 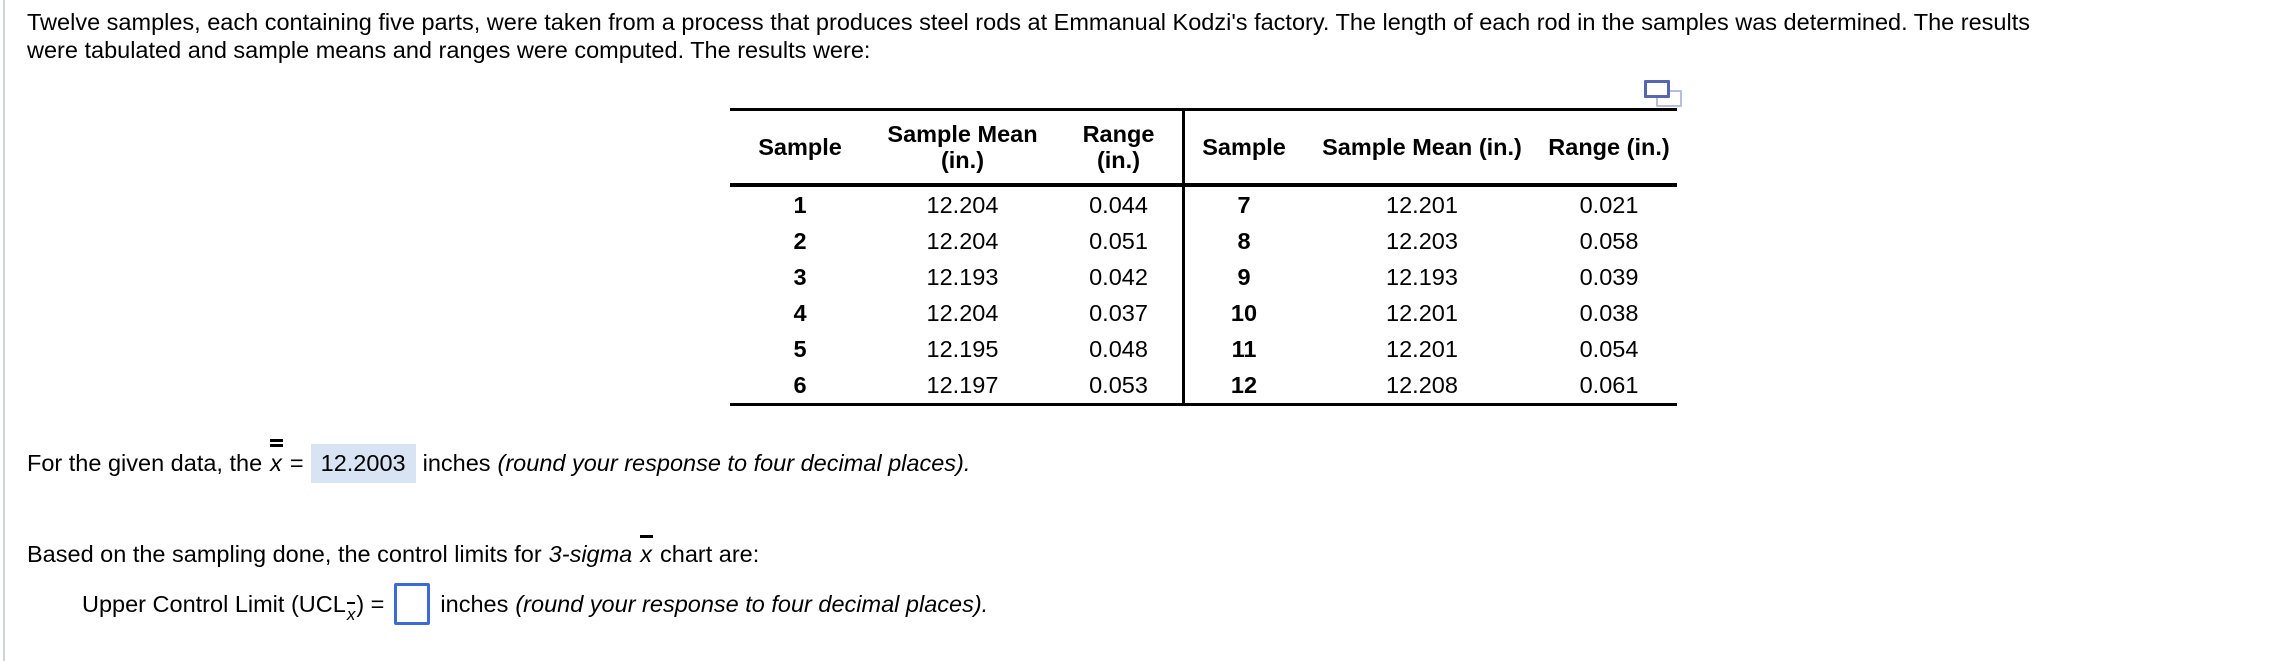 What do you see at coordinates (1609, 385) in the screenshot?
I see `range-value: 0.061` at bounding box center [1609, 385].